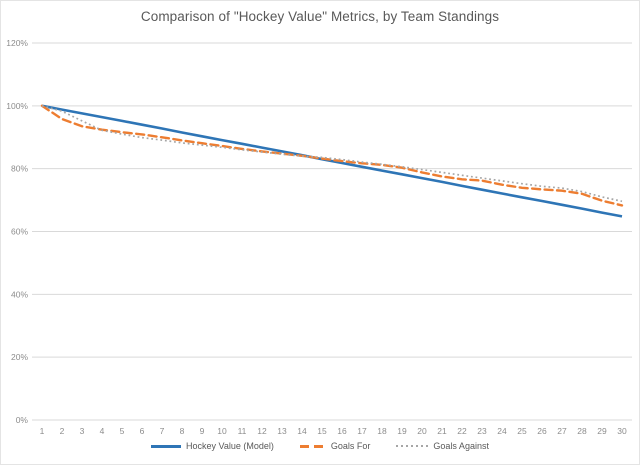 The height and width of the screenshot is (465, 640). I want to click on y-axis-tick-label: 20%, so click(19, 357).